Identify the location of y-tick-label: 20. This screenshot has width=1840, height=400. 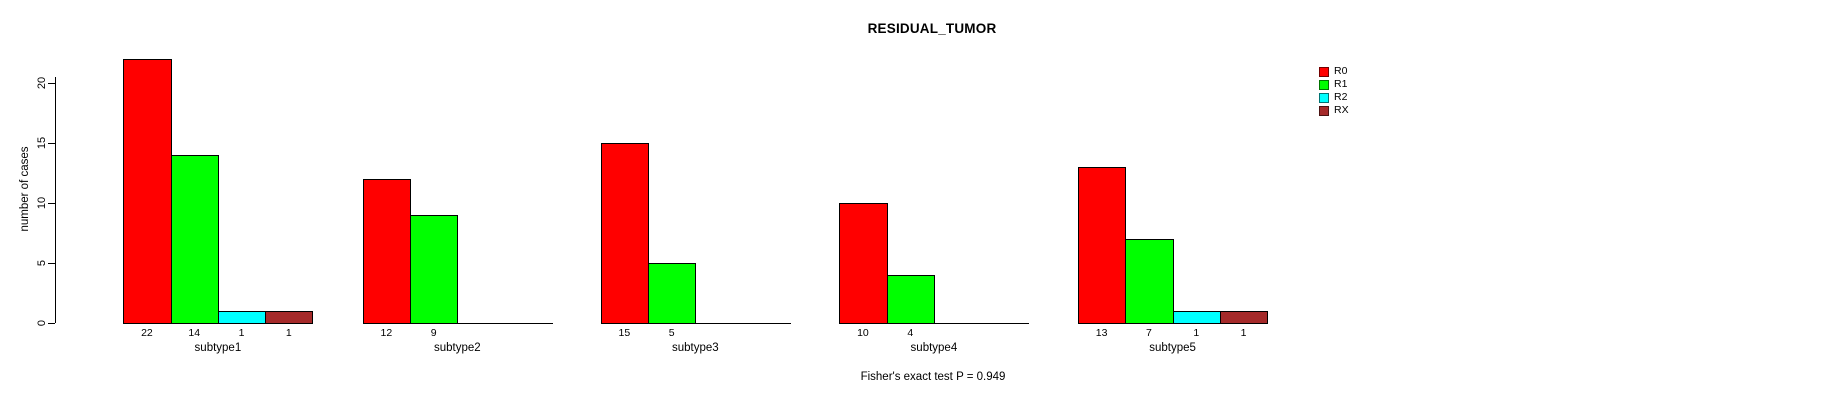
(42, 83).